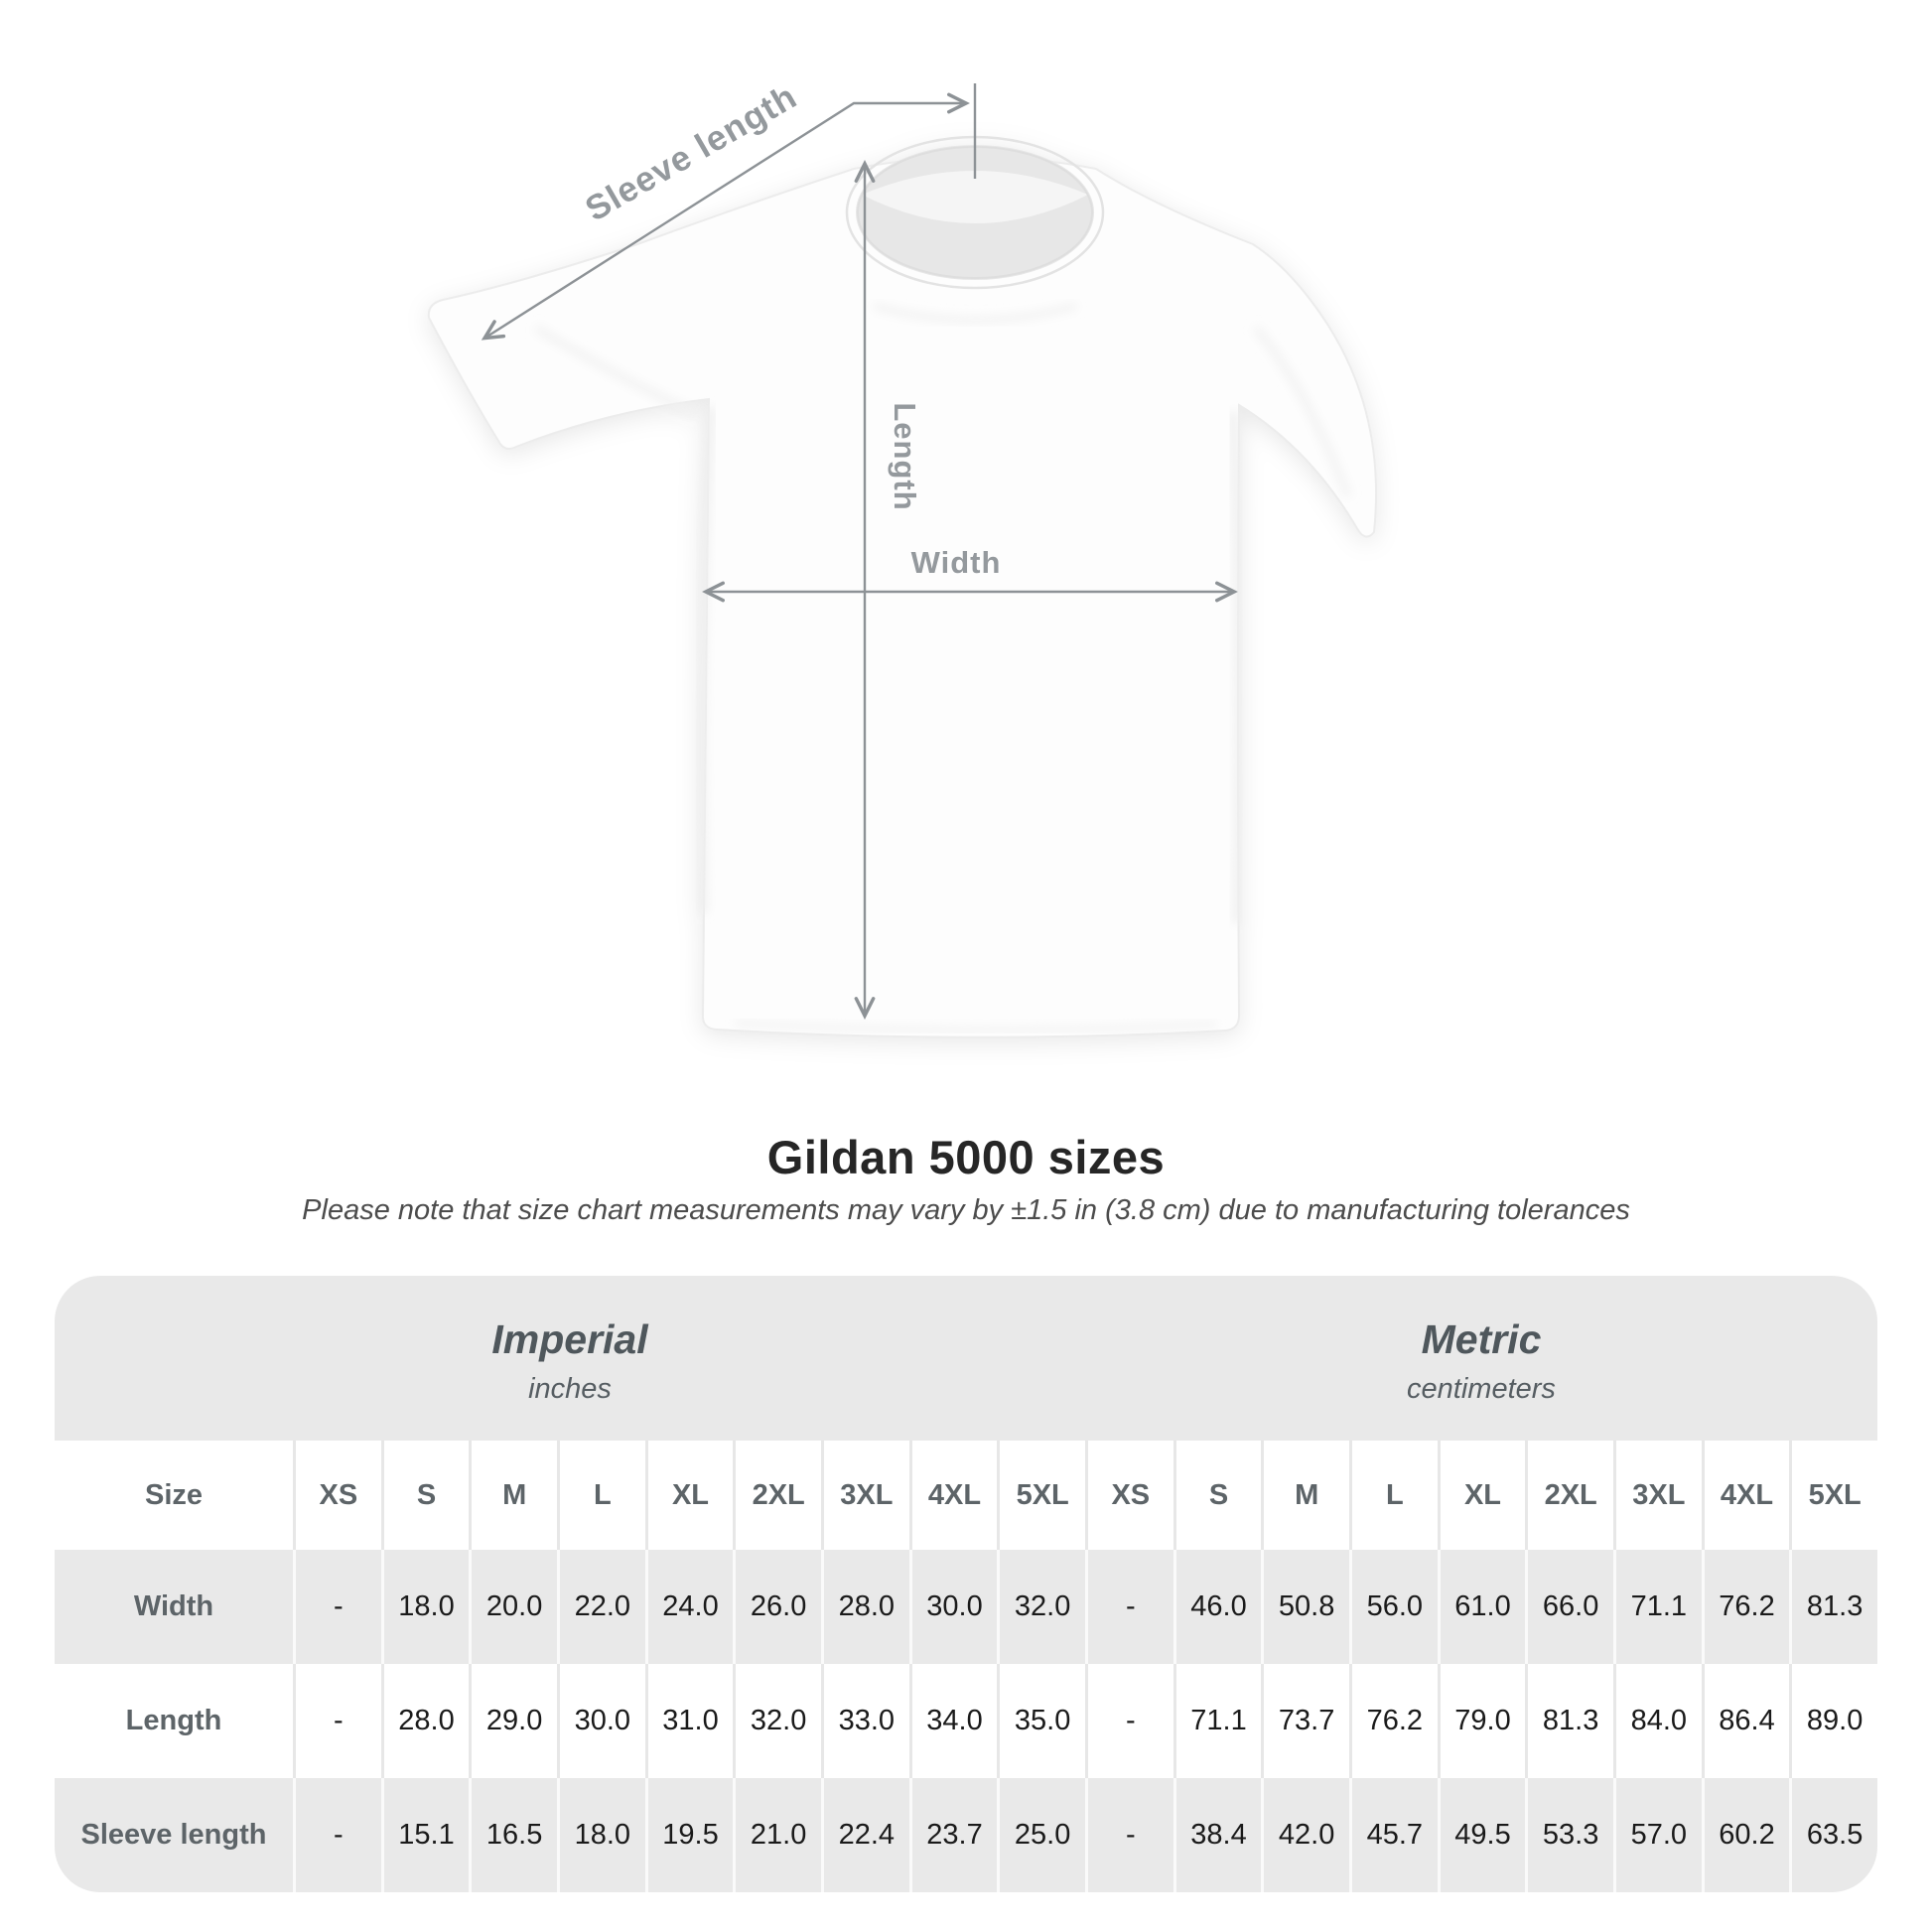 Image resolution: width=1932 pixels, height=1932 pixels. I want to click on value-cell: 60.2, so click(1746, 1835).